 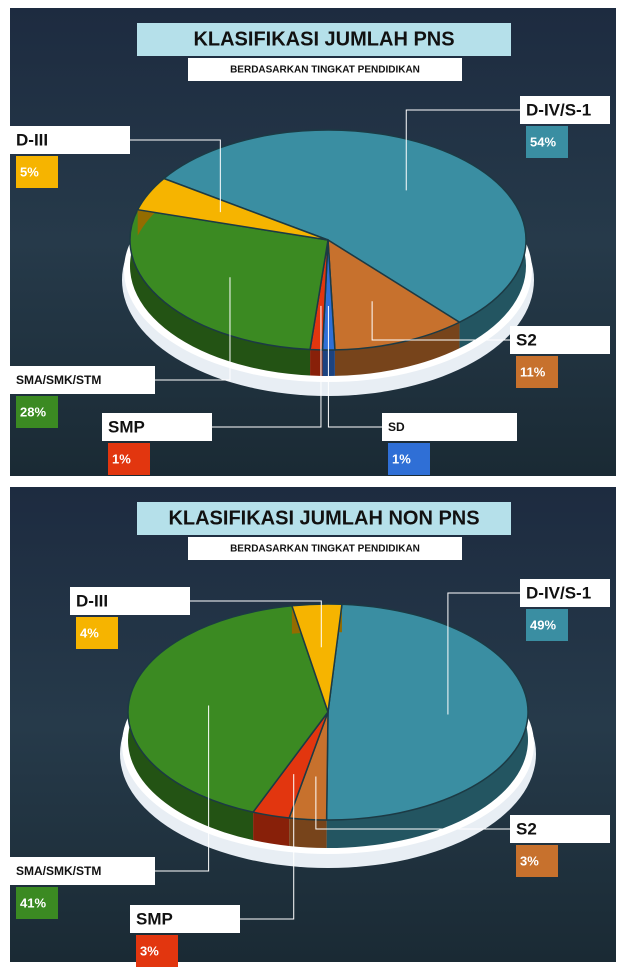 What do you see at coordinates (396, 427) in the screenshot?
I see `category-label: SD` at bounding box center [396, 427].